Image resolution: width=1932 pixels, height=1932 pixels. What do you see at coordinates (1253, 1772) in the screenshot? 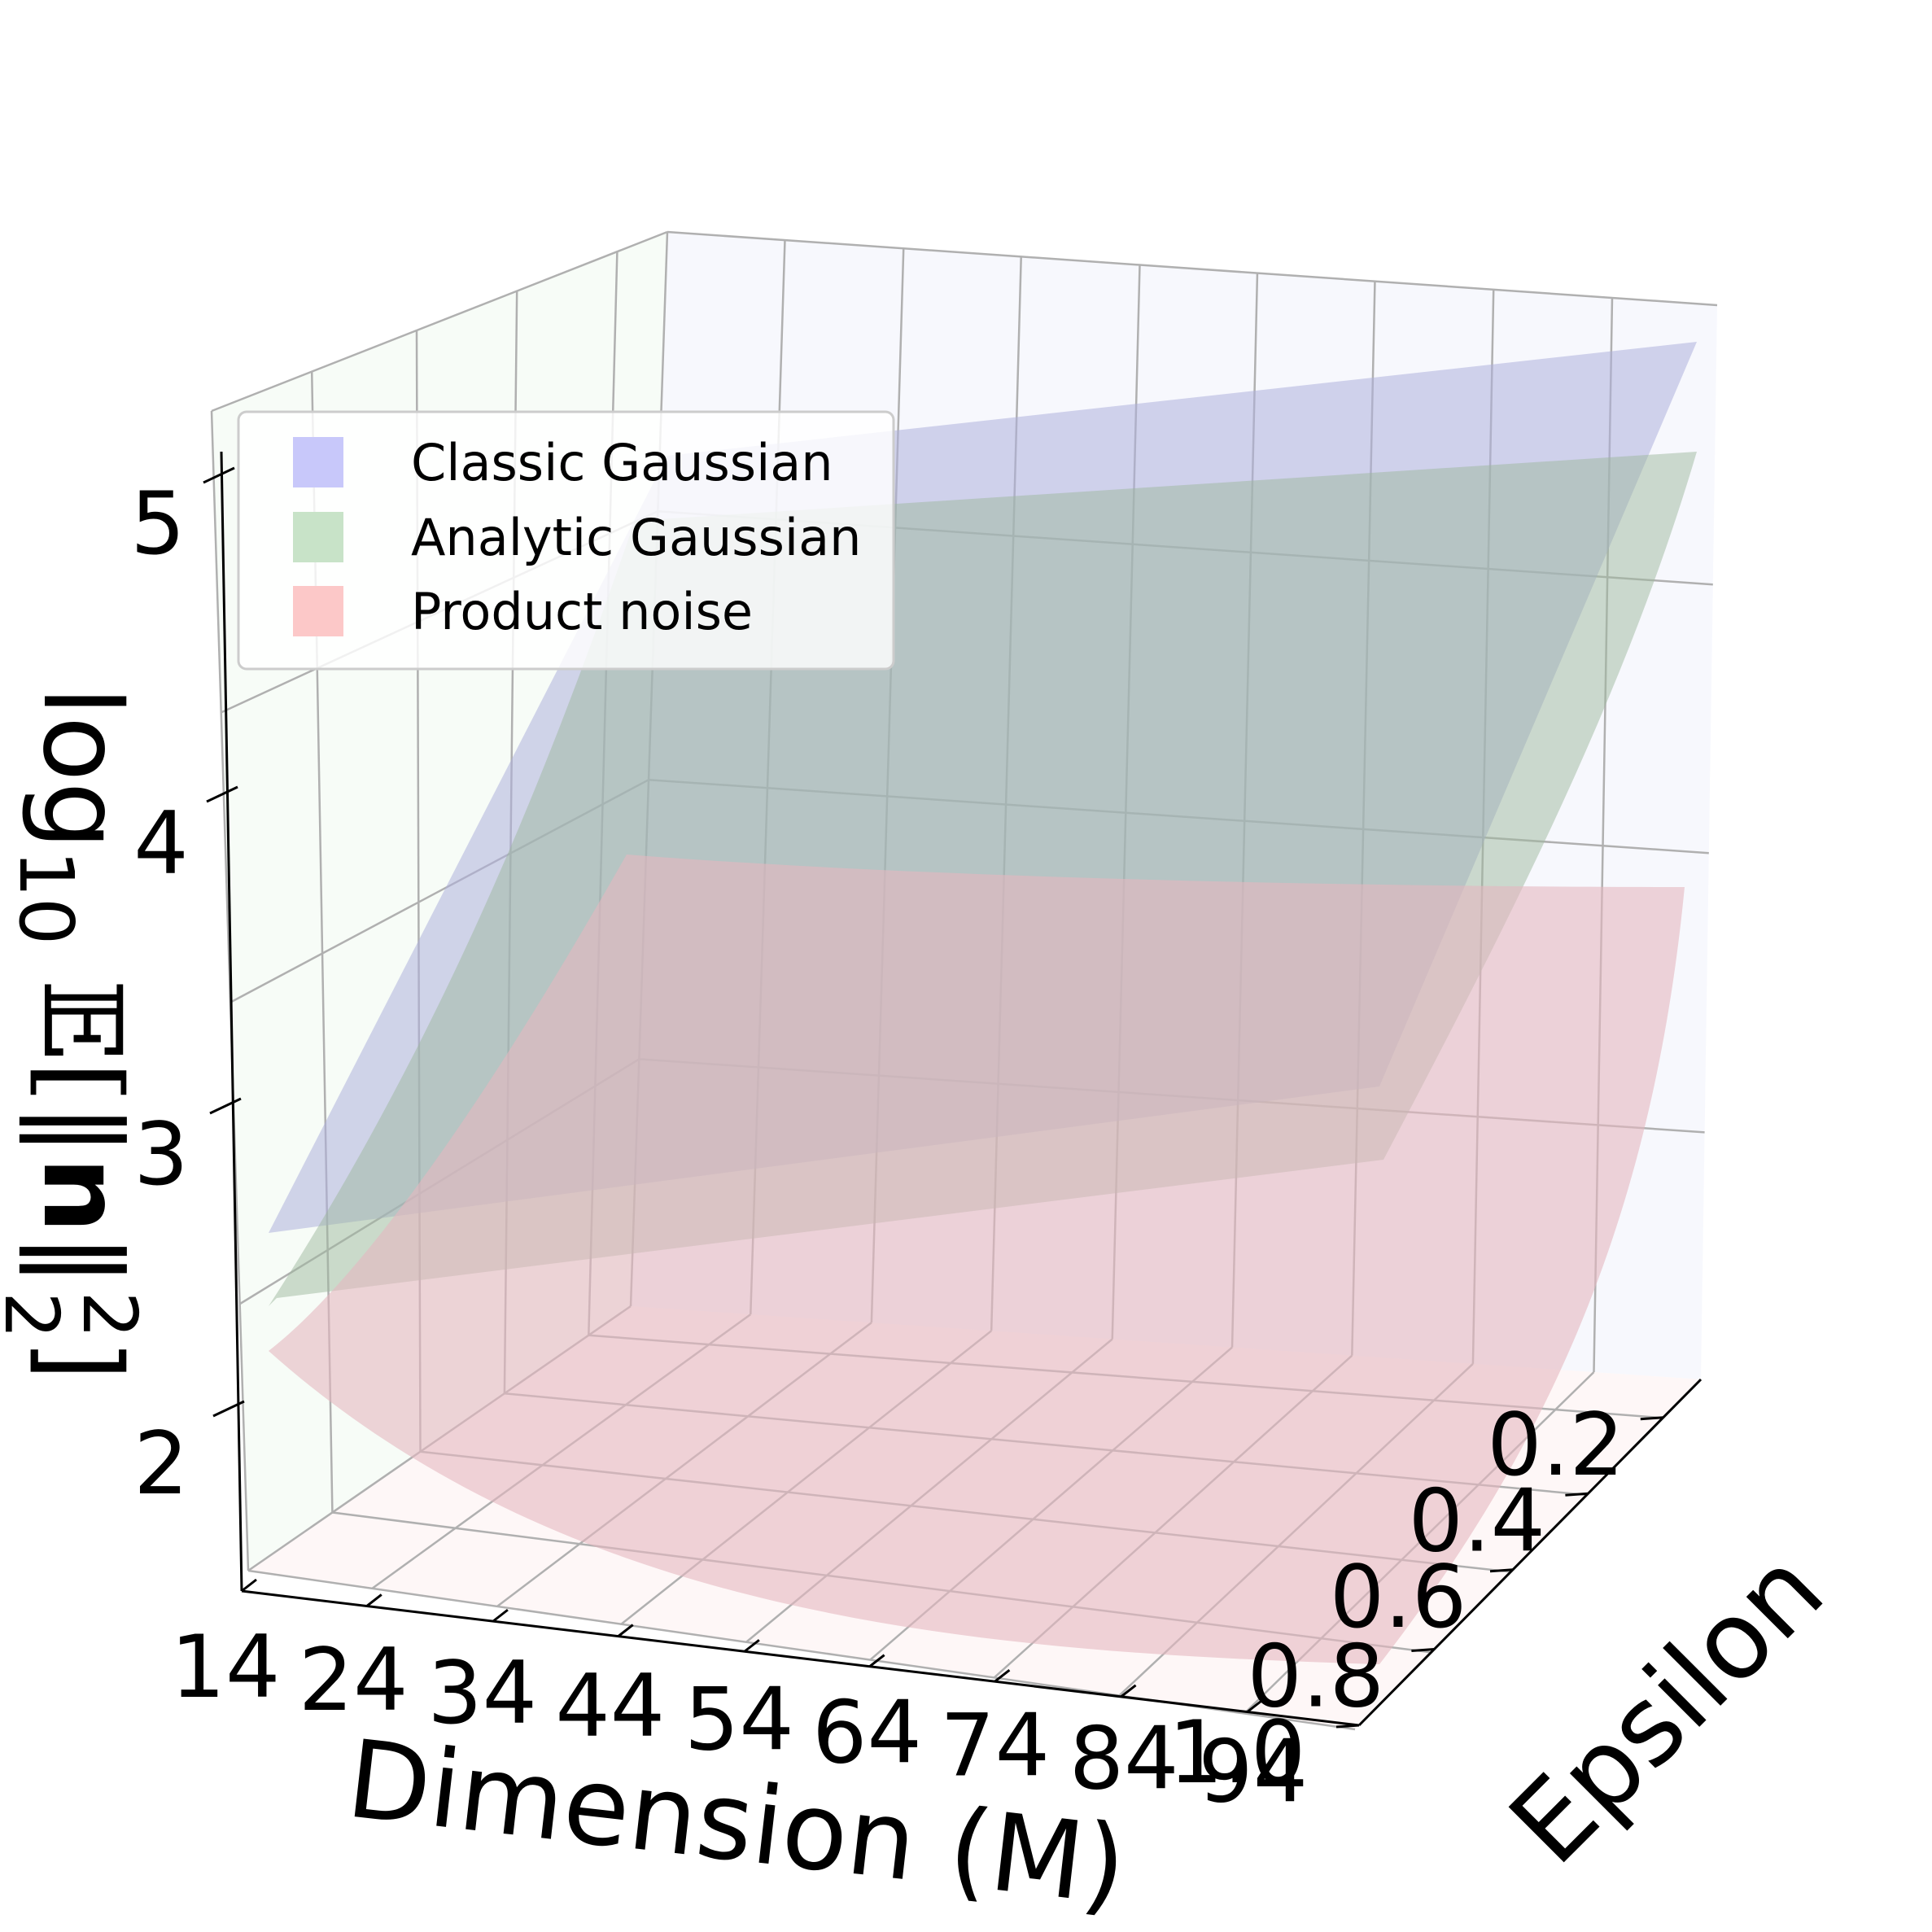
I see `x-tick-label: 94` at bounding box center [1253, 1772].